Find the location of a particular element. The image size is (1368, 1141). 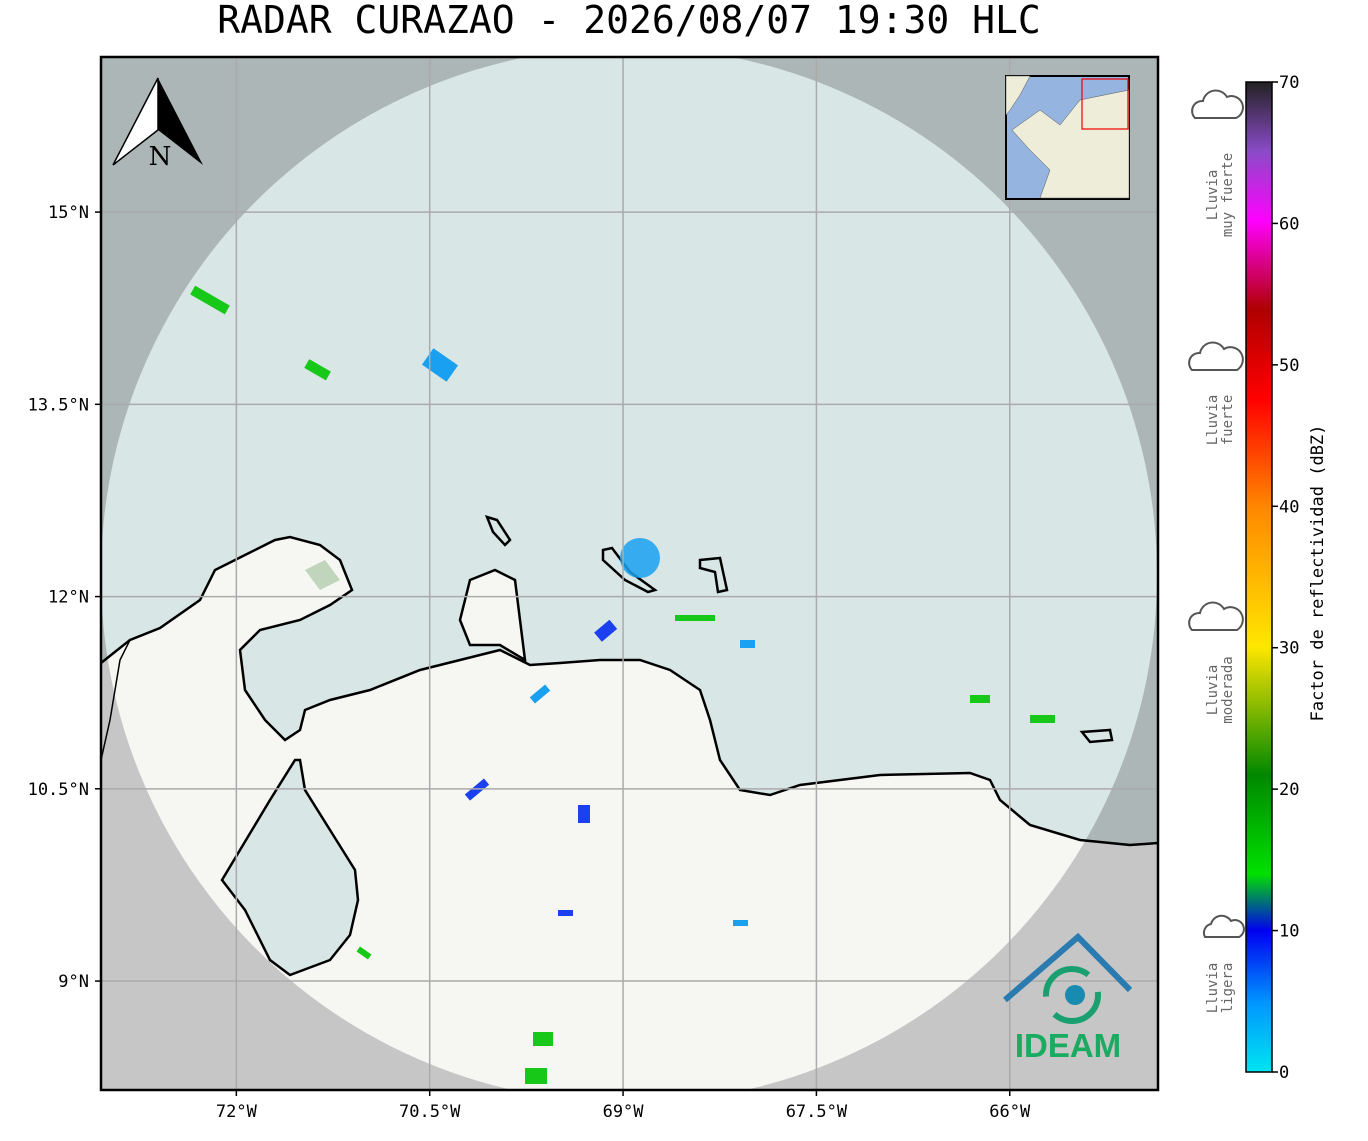

colorbar-tick-label: 20 is located at coordinates (1289, 790).